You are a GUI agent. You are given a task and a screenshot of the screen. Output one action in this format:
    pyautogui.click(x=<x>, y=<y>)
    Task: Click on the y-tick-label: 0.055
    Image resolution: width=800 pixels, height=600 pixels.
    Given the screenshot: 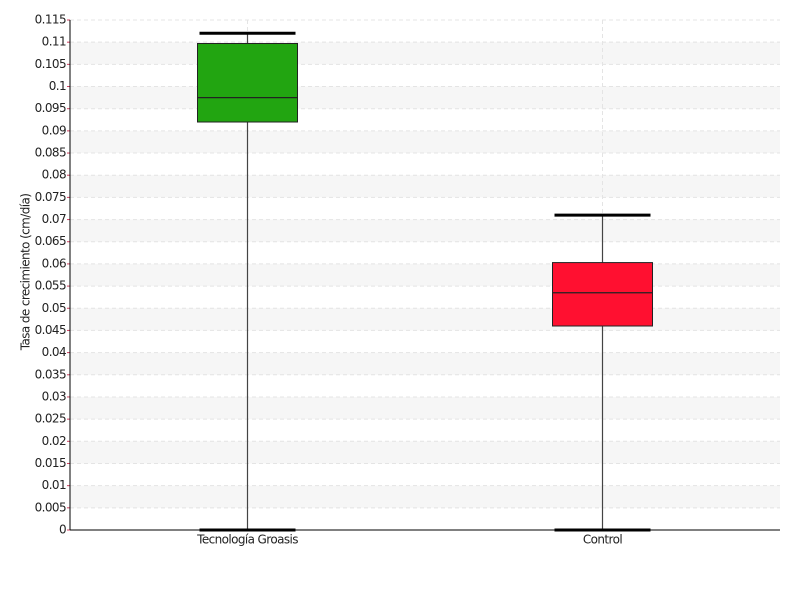 What is the action you would take?
    pyautogui.click(x=50, y=286)
    